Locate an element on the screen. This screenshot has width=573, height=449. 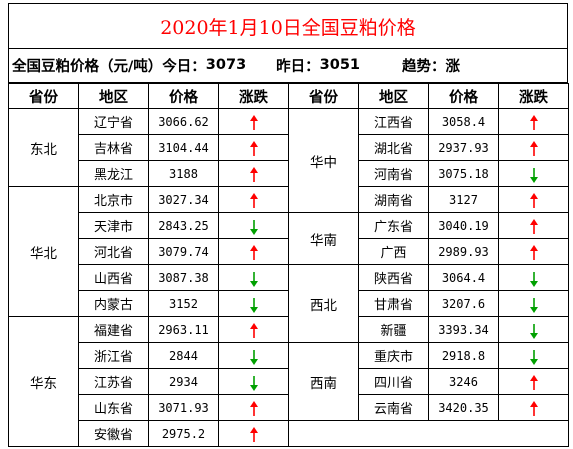
right-price-cell: 3075.18 is located at coordinates (463, 173).